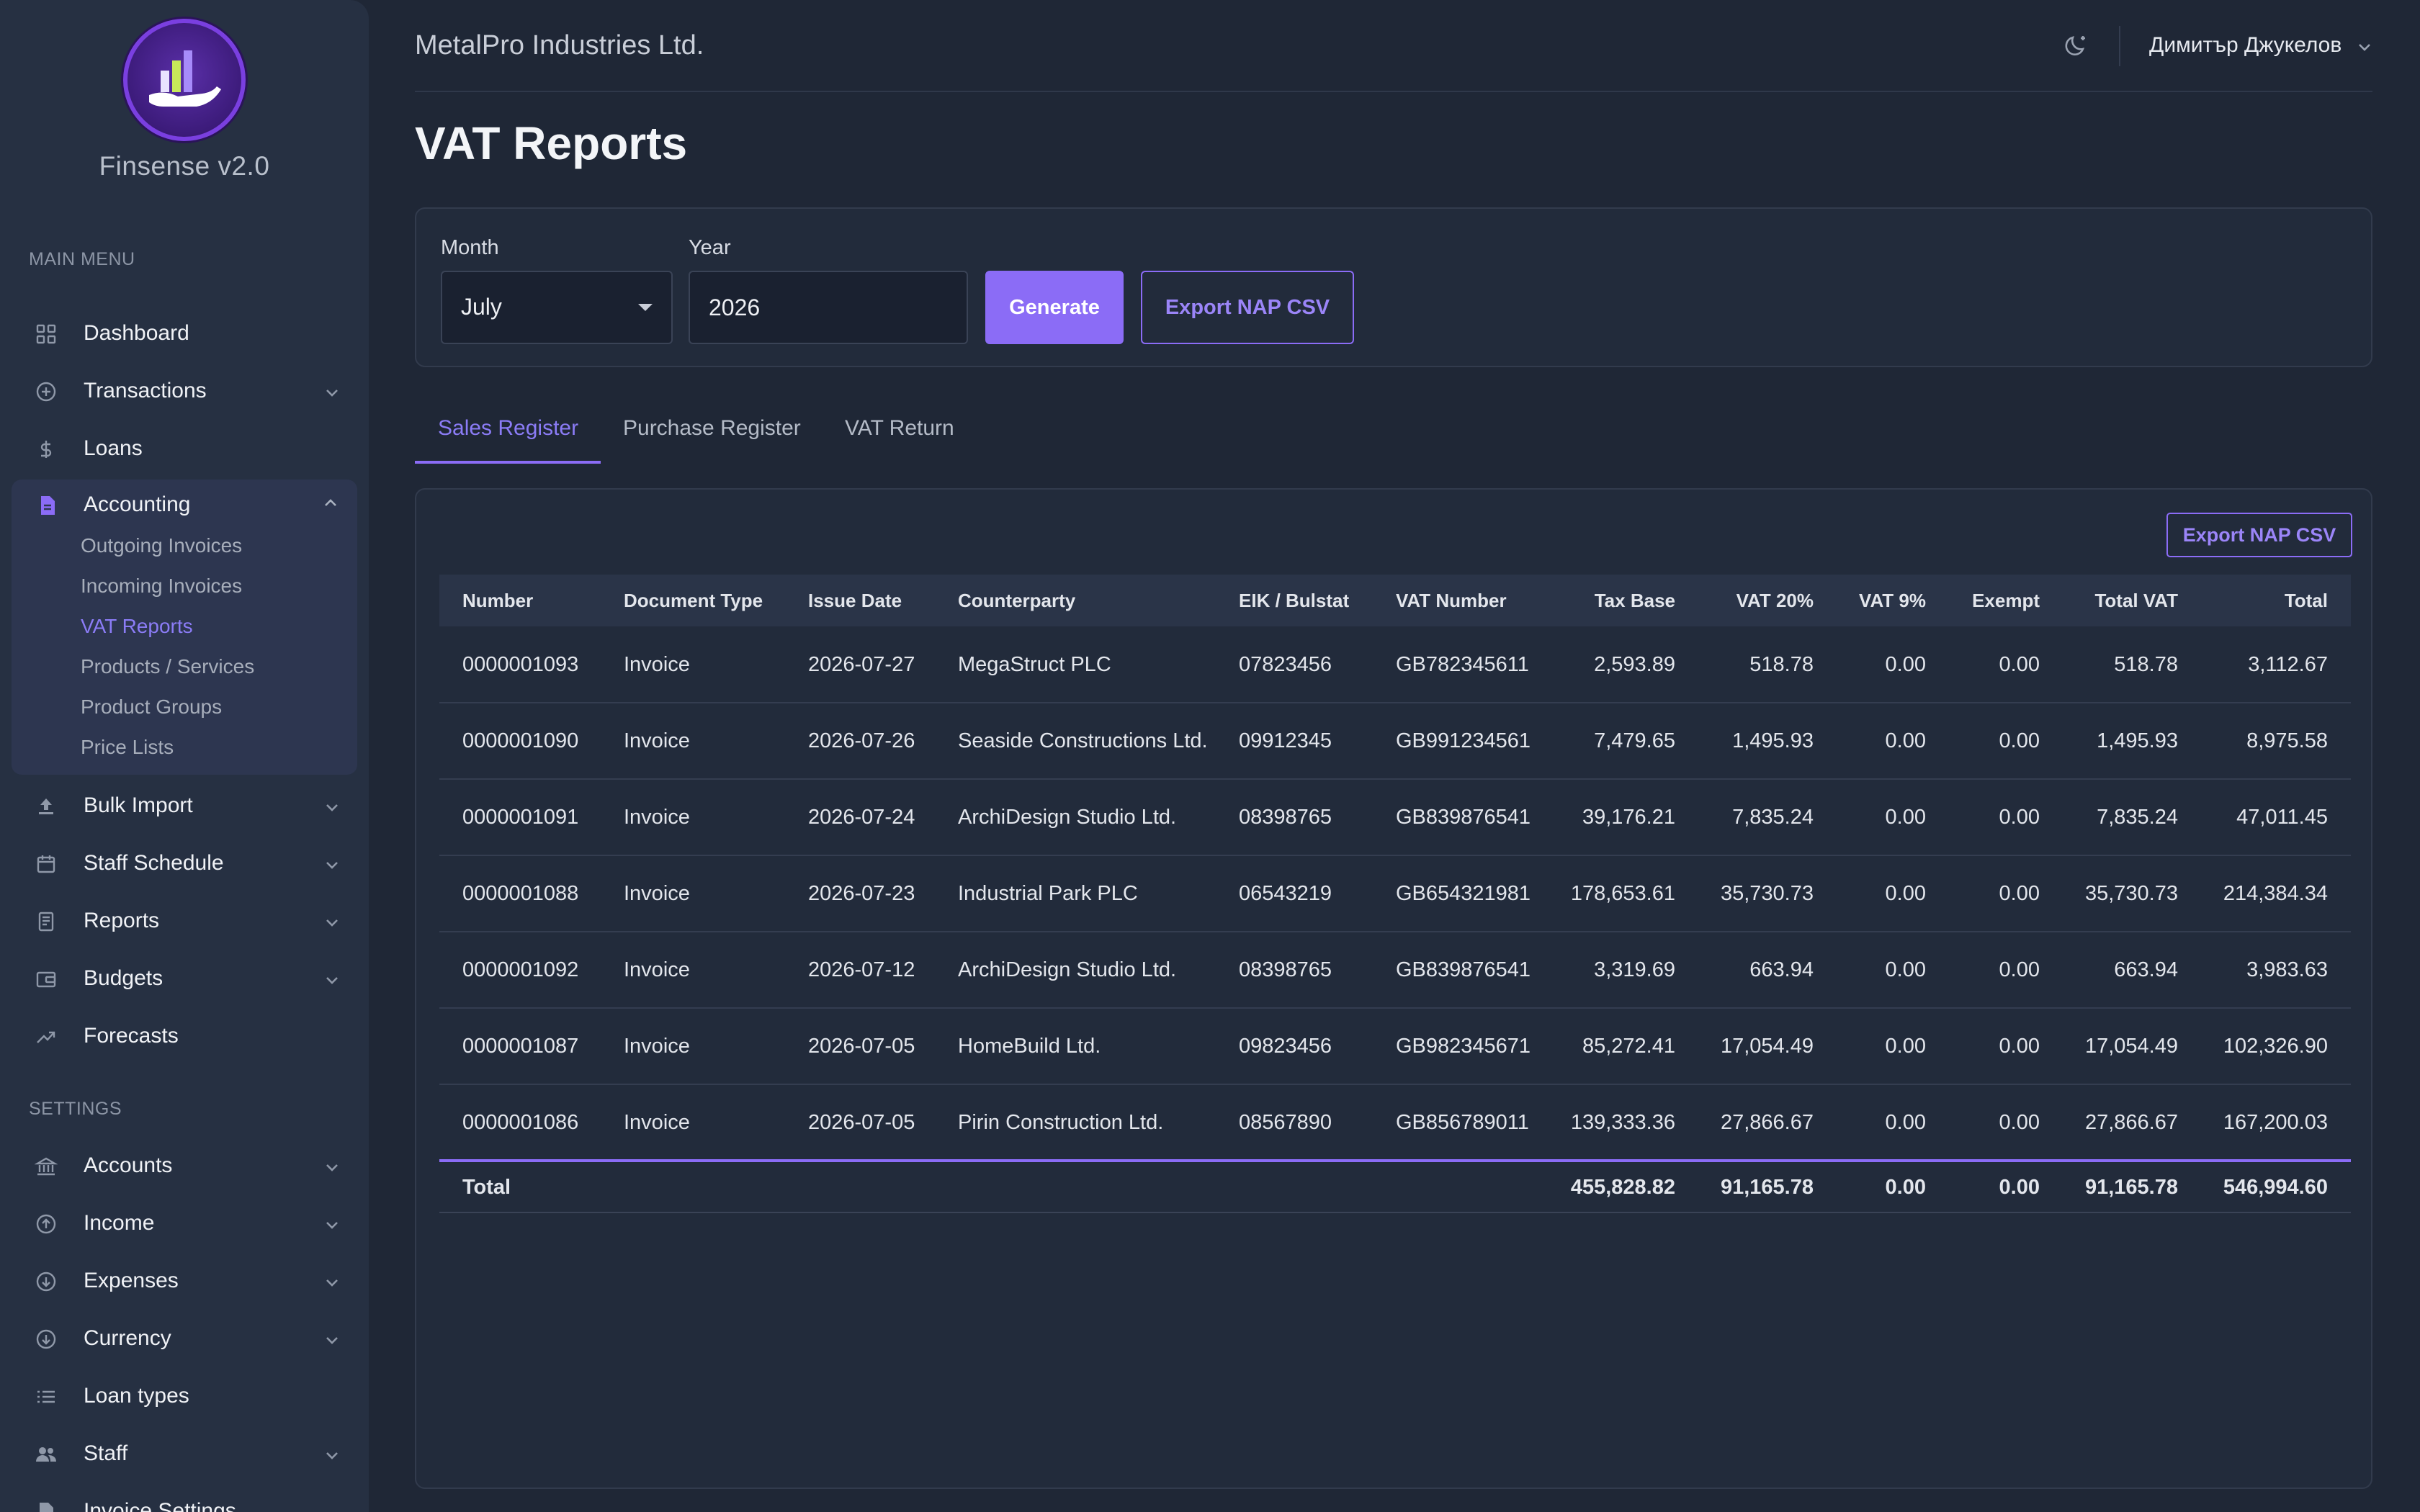 Image resolution: width=2420 pixels, height=1512 pixels. Describe the element at coordinates (168, 666) in the screenshot. I see `sidebar-subitem-products-services: Products / Services` at that location.